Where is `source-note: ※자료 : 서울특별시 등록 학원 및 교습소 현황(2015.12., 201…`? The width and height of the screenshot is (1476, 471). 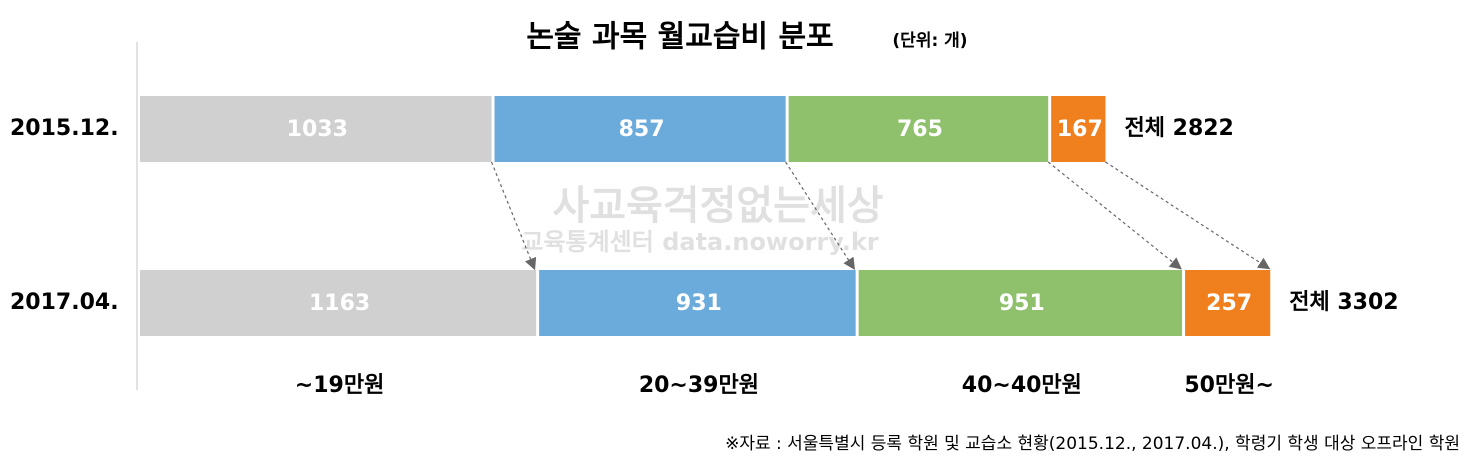 source-note: ※자료 : 서울특별시 등록 학원 및 교습소 현황(2015.12., 201… is located at coordinates (1092, 444).